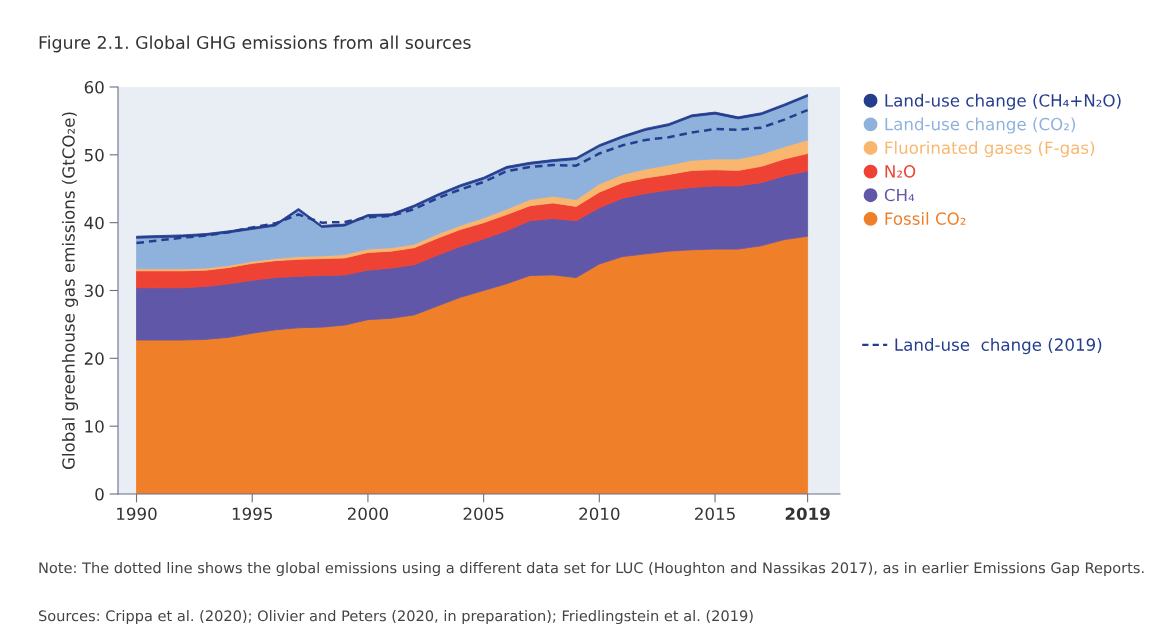 This screenshot has width=1158, height=639. Describe the element at coordinates (94, 426) in the screenshot. I see `y-tick-label: 10` at that location.